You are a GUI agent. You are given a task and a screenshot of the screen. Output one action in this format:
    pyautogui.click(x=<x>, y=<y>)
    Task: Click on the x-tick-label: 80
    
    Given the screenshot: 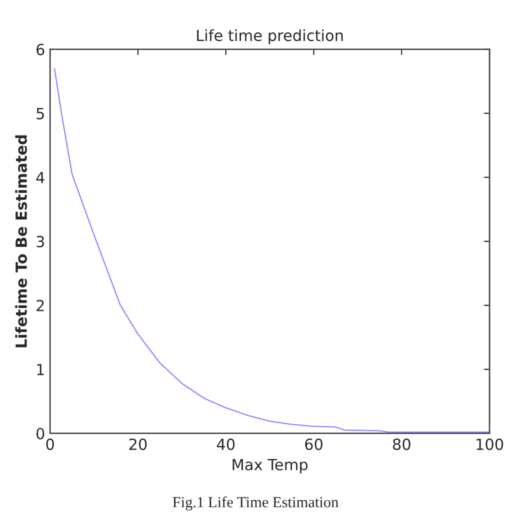 What is the action you would take?
    pyautogui.click(x=401, y=444)
    